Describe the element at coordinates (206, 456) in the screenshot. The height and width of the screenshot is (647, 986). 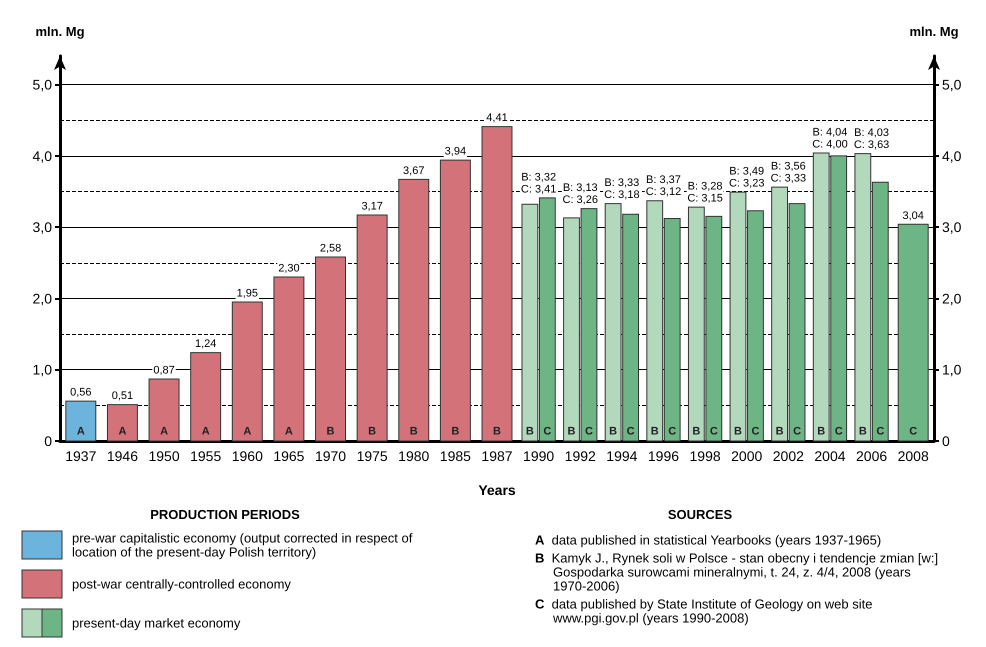
I see `x-tick-label: 1955` at that location.